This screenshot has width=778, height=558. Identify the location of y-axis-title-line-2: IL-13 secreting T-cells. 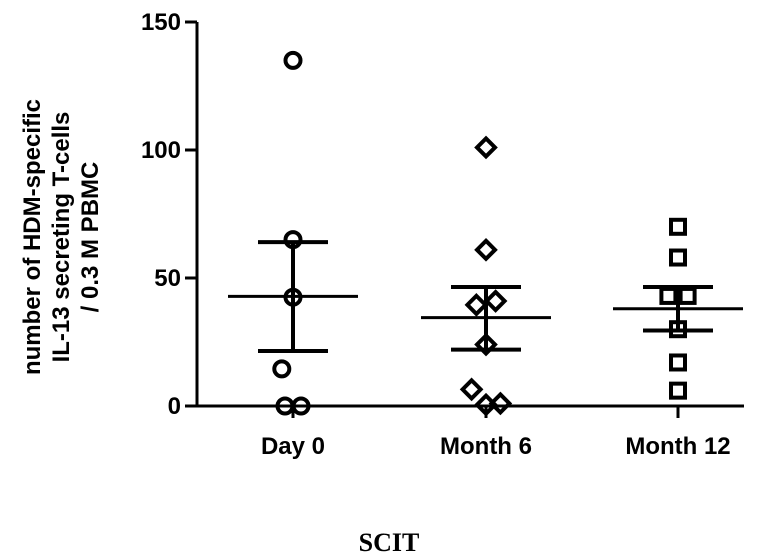
(61, 237).